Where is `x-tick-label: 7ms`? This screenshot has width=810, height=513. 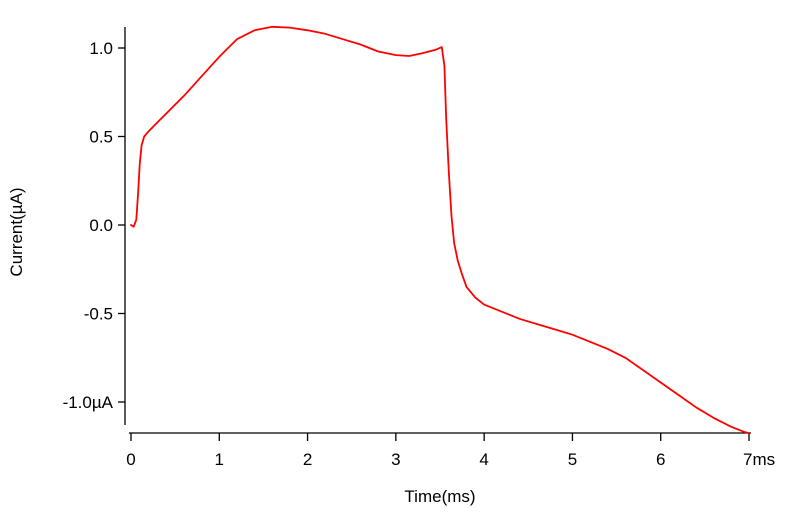
x-tick-label: 7ms is located at coordinates (759, 459).